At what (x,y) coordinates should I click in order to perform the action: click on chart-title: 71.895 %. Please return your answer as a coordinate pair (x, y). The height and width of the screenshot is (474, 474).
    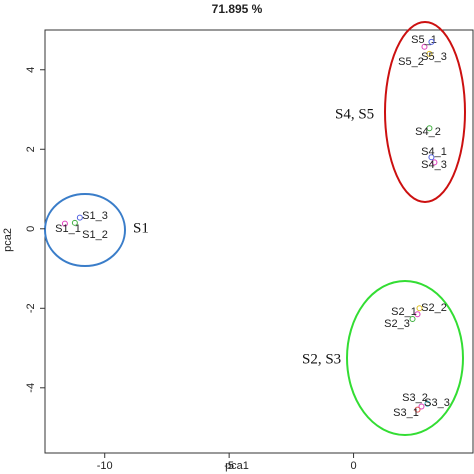
    Looking at the image, I should click on (237, 9).